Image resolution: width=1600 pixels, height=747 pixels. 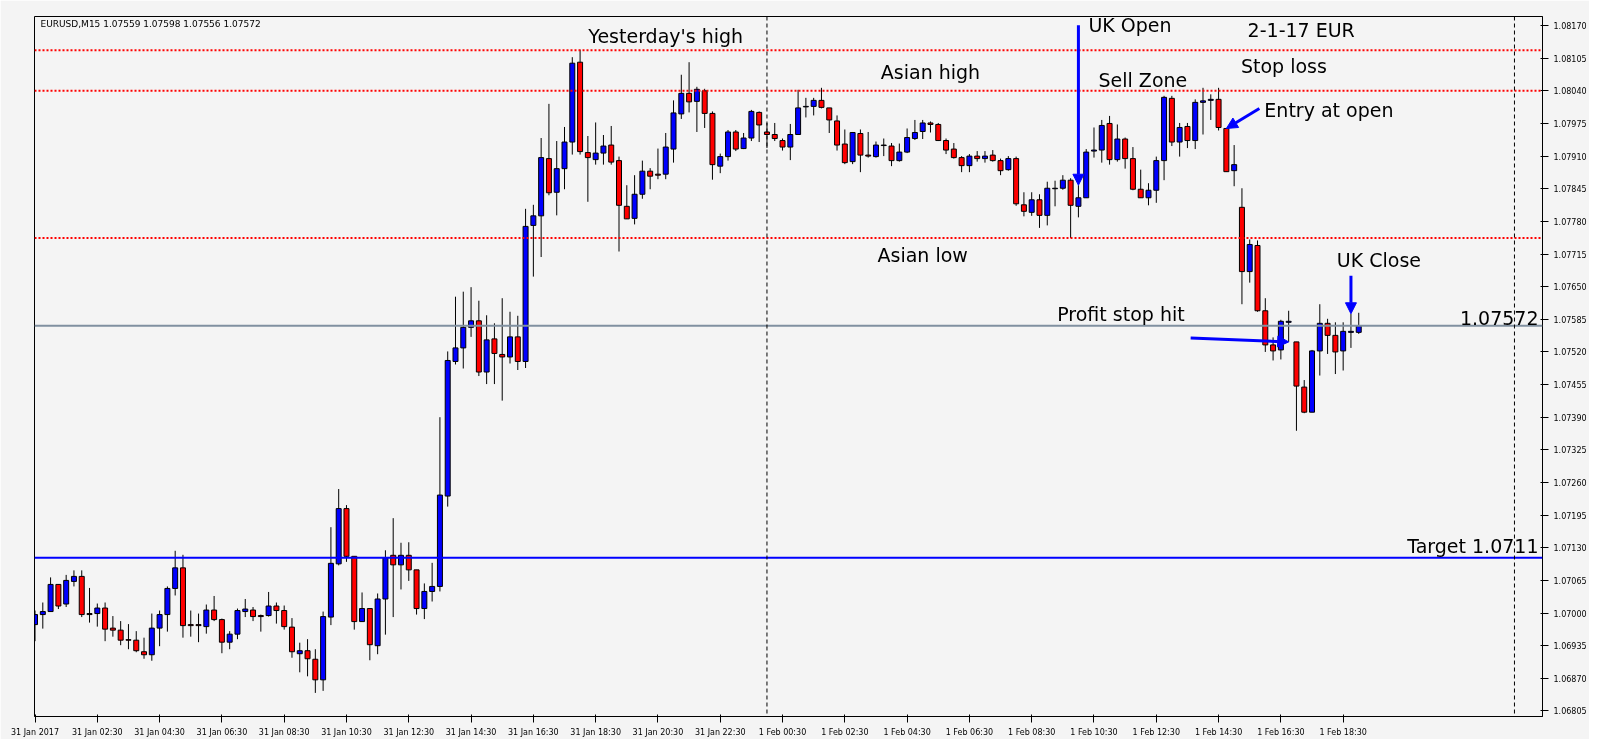 I want to click on y-tick-label: 1.07715, so click(x=1570, y=255).